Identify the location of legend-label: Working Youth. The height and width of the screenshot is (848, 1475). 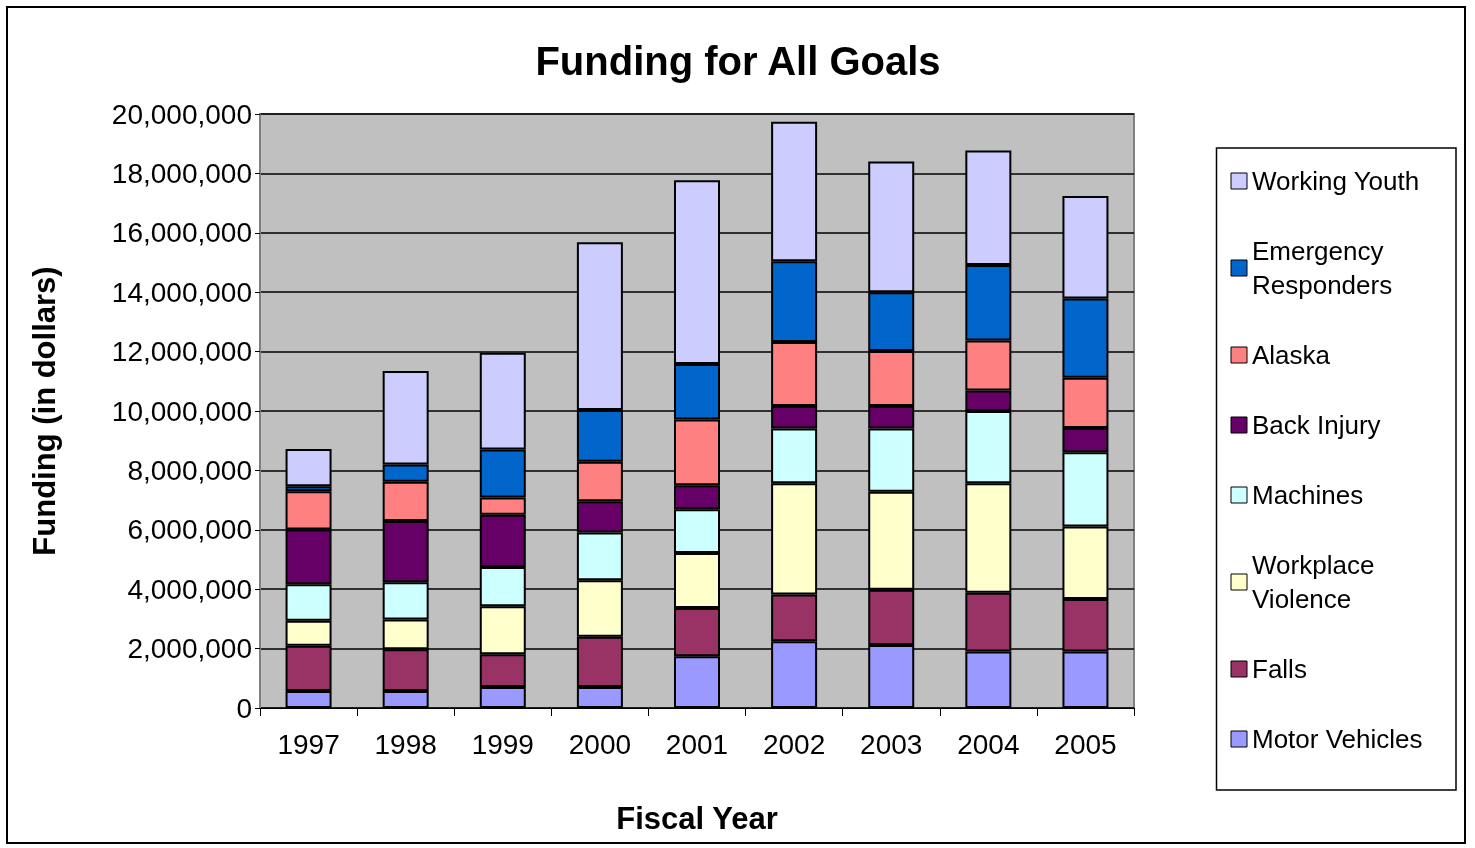
(1336, 181).